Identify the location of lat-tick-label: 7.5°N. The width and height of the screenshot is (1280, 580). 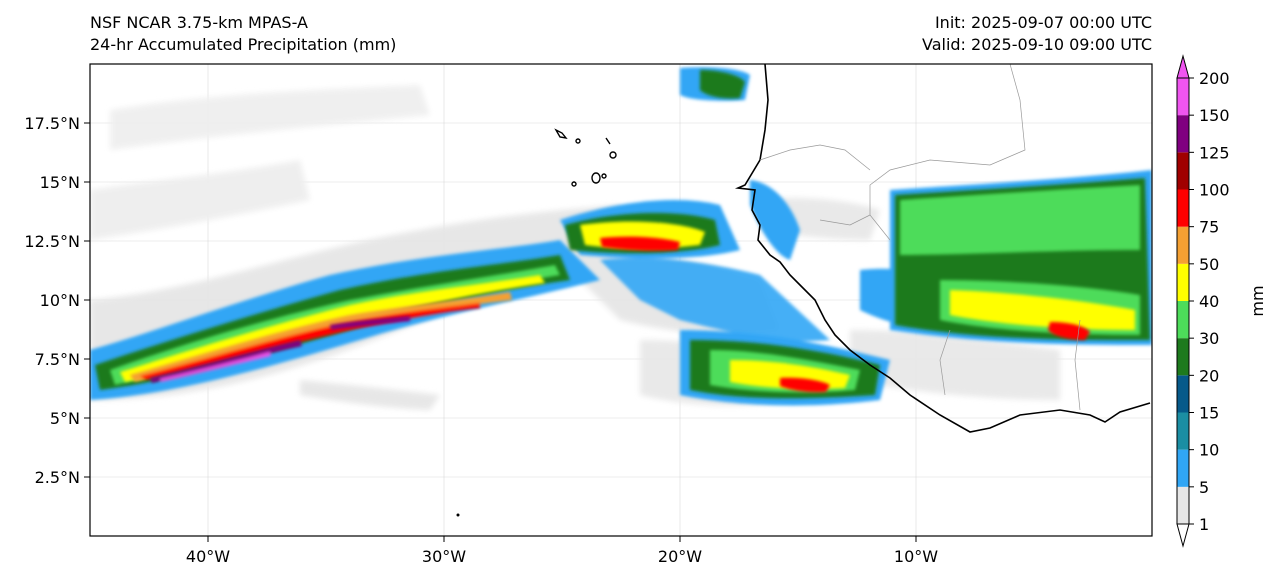
(57, 359).